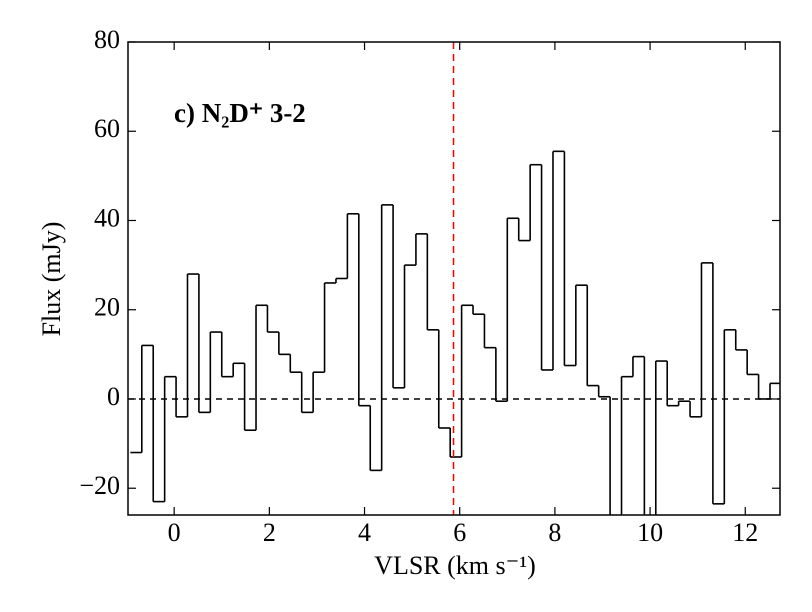 This screenshot has height=612, width=812. I want to click on y-tick-label: 20, so click(107, 307).